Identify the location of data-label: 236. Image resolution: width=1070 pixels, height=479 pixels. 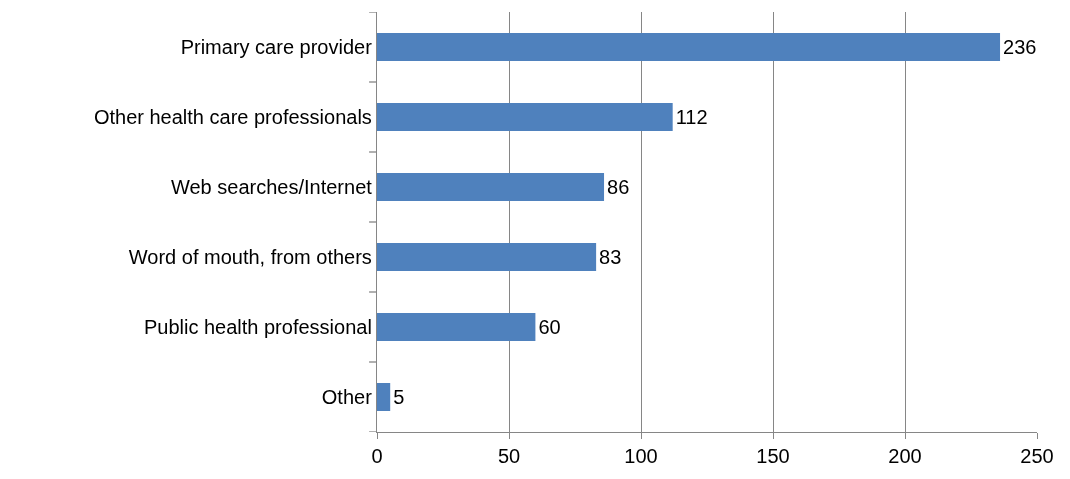
(1020, 47).